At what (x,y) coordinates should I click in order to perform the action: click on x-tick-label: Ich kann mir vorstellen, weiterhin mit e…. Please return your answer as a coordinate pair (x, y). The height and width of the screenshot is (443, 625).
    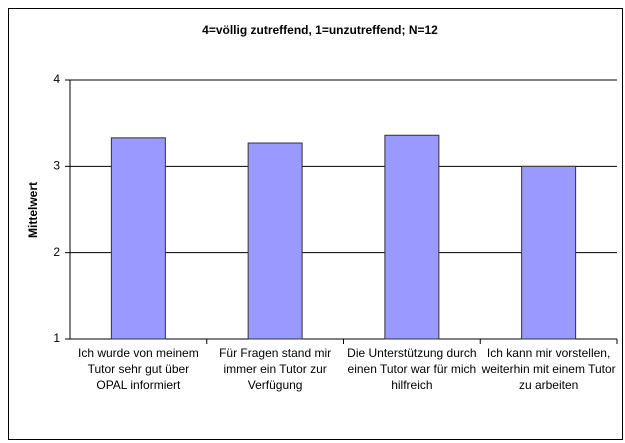
    Looking at the image, I should click on (548, 369).